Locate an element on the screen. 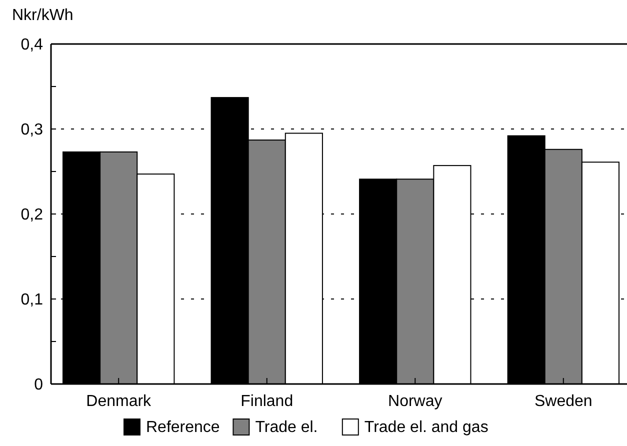 This screenshot has width=627, height=446. legend-label: Trade el. is located at coordinates (286, 427).